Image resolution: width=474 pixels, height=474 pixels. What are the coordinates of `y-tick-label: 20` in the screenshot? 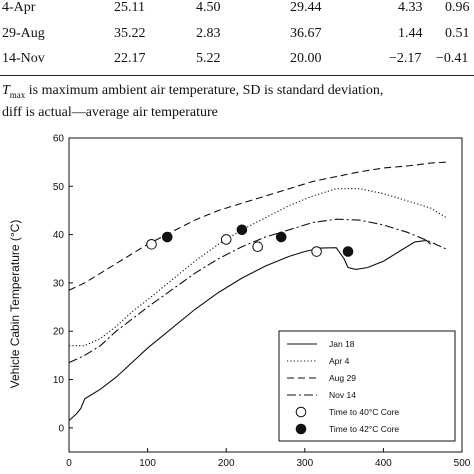 It's located at (59, 332).